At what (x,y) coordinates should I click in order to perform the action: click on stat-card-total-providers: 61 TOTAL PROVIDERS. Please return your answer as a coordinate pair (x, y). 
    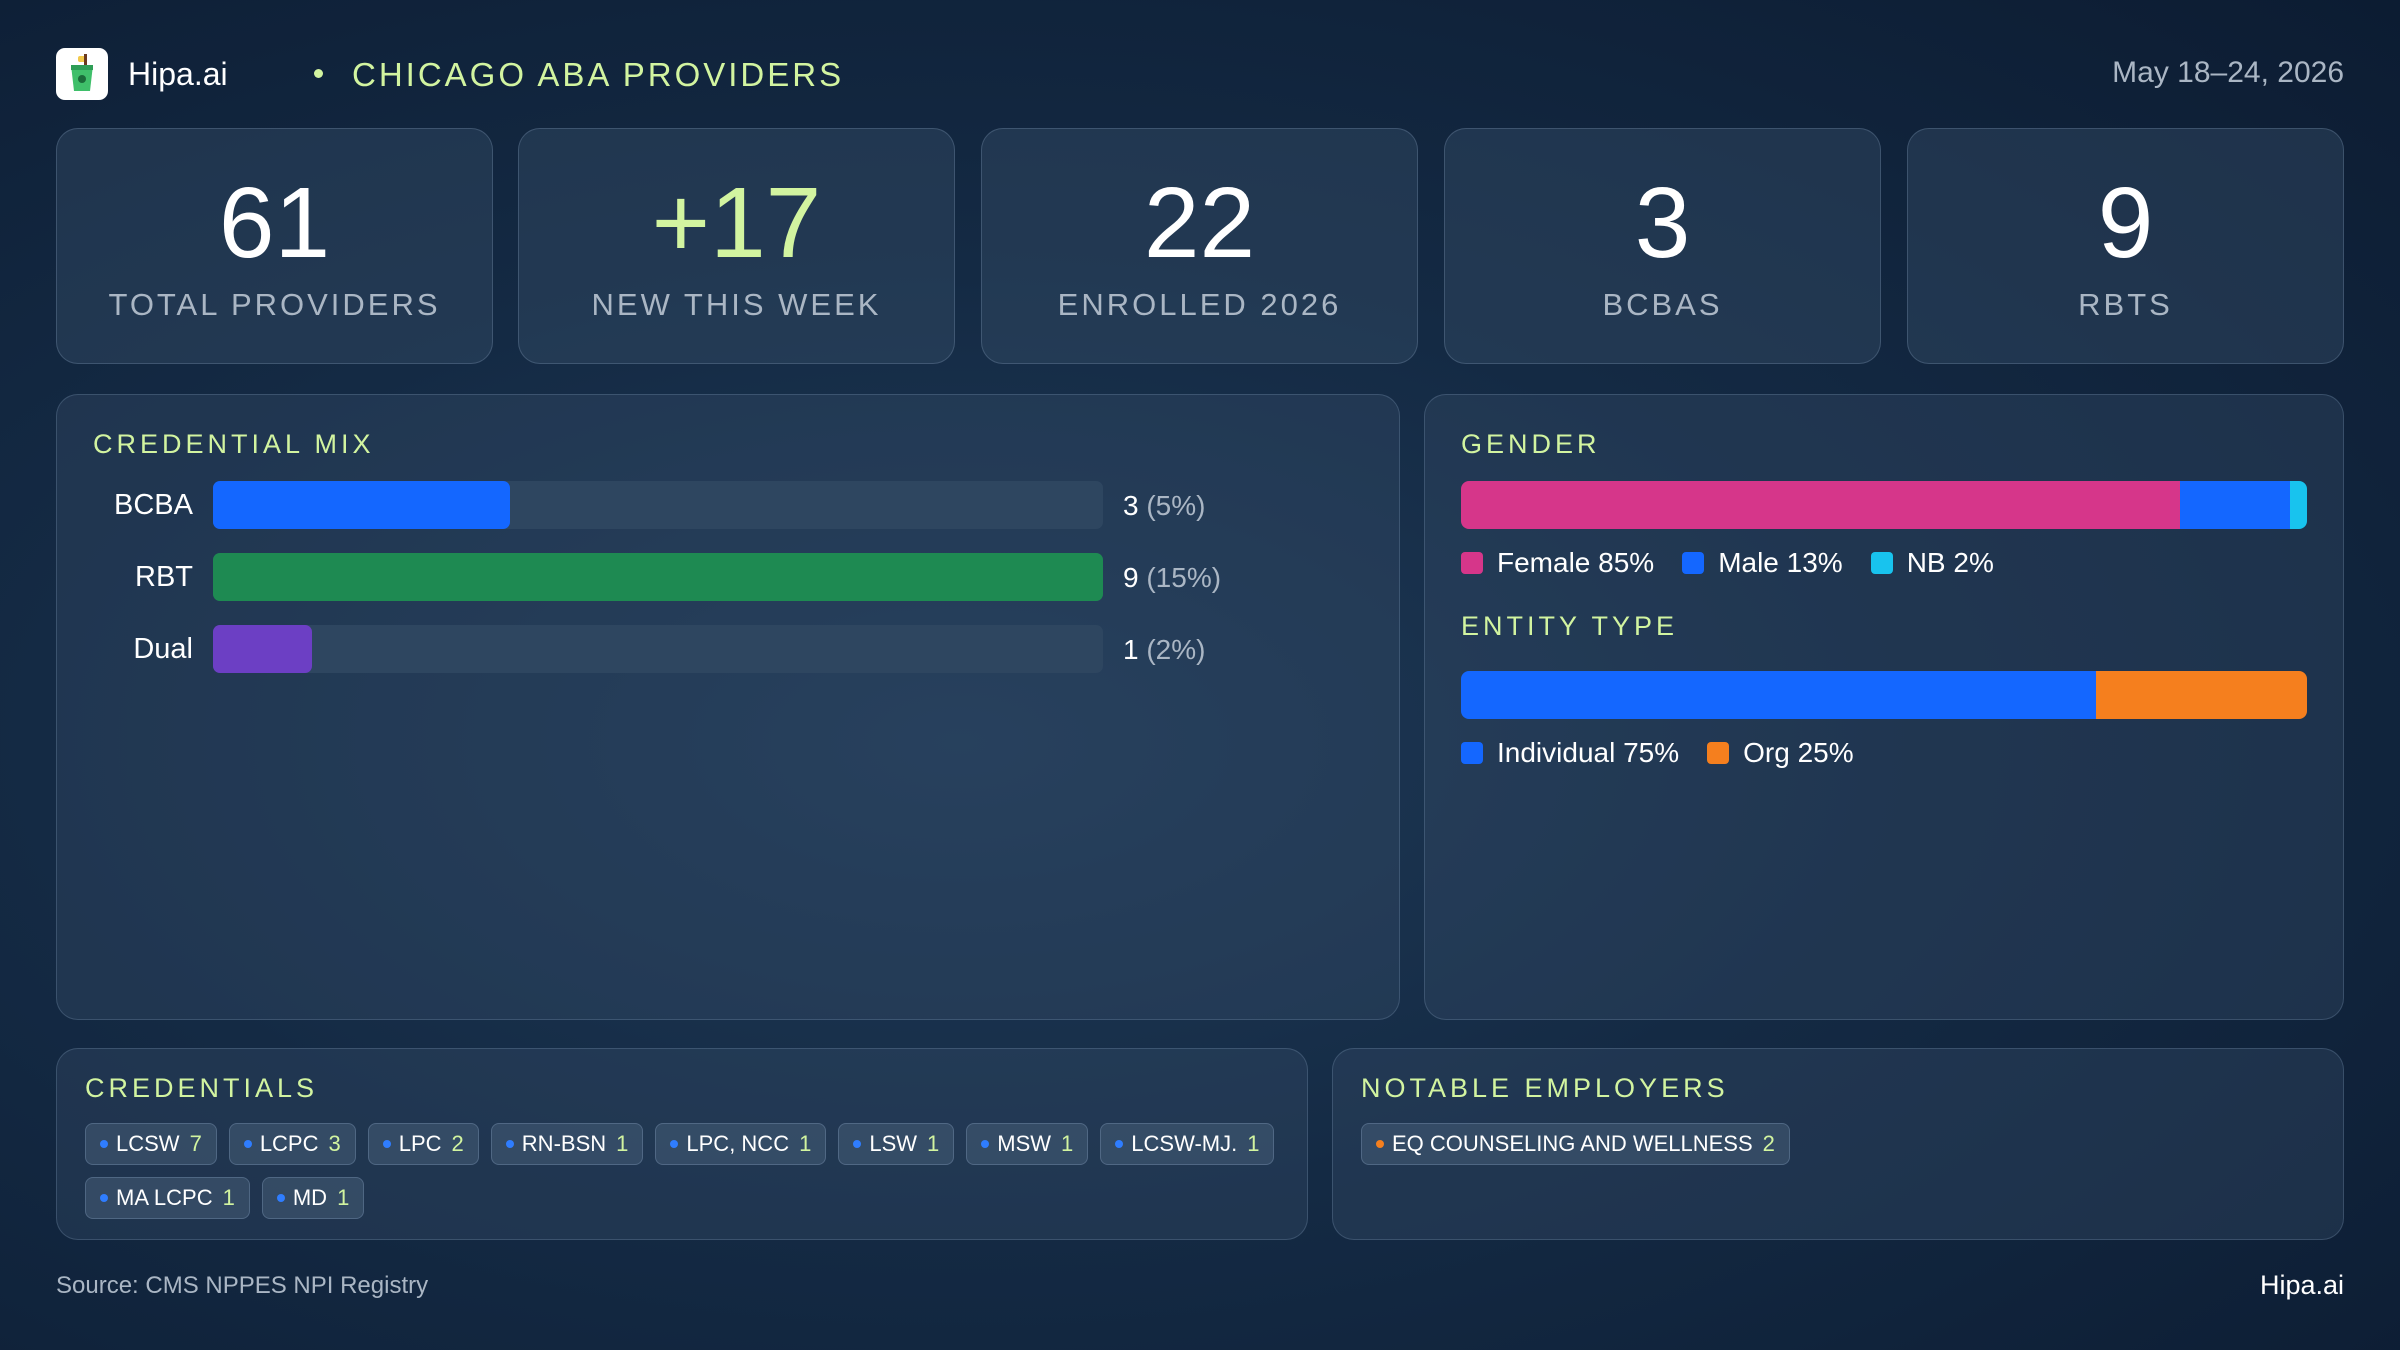
    Looking at the image, I should click on (274, 246).